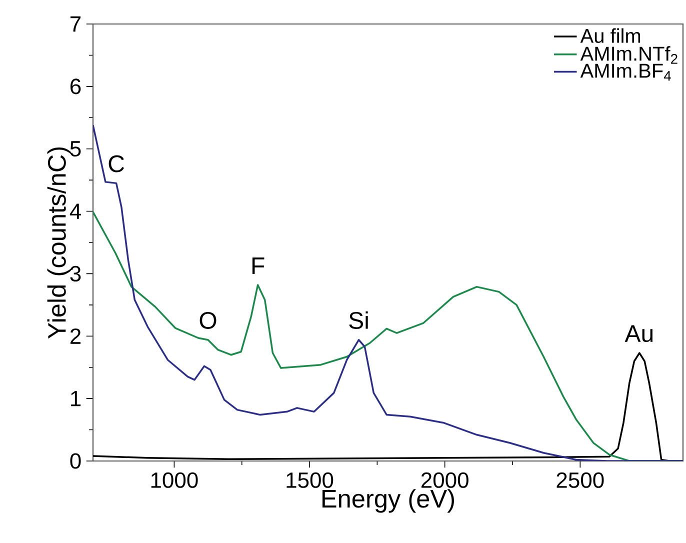  Describe the element at coordinates (75, 274) in the screenshot. I see `y-tick-label: 3` at that location.